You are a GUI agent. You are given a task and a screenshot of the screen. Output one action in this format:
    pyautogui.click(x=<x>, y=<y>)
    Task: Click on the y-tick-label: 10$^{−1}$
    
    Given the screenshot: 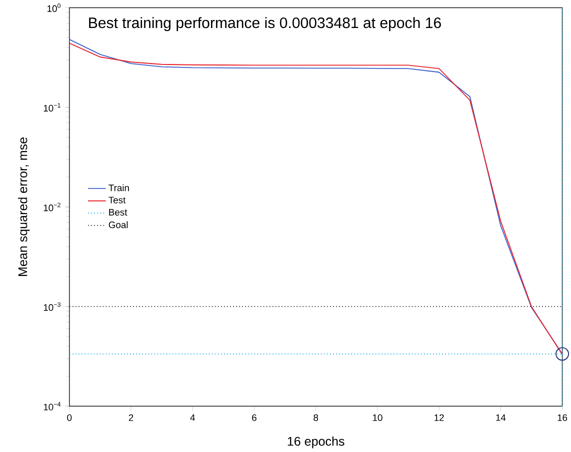 What is the action you would take?
    pyautogui.click(x=52, y=107)
    